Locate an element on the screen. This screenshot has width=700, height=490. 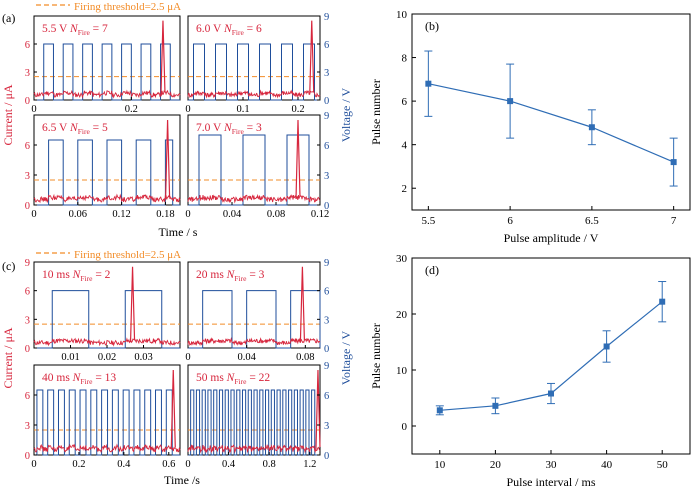
c-subplot-3: 0 0.4 0.8 1.2 50 ms NFire = 22 is located at coordinates (253, 417).